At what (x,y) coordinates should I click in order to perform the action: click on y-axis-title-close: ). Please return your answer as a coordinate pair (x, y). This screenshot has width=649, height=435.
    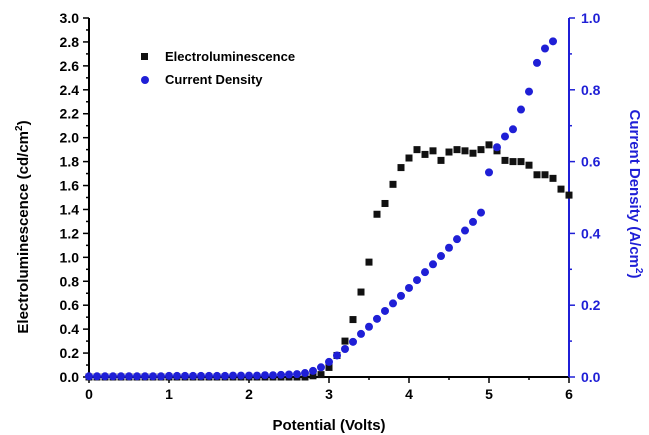
    Looking at the image, I should click on (23, 122).